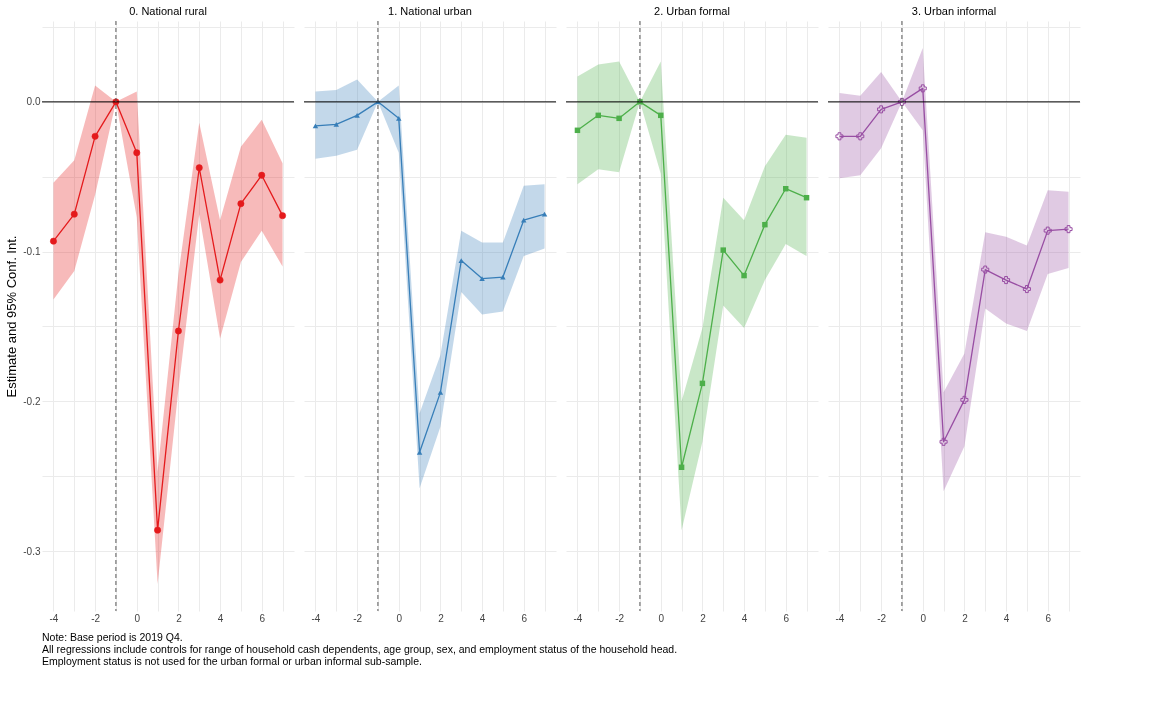  Describe the element at coordinates (32, 401) in the screenshot. I see `y-tick-label: -0.2` at that location.